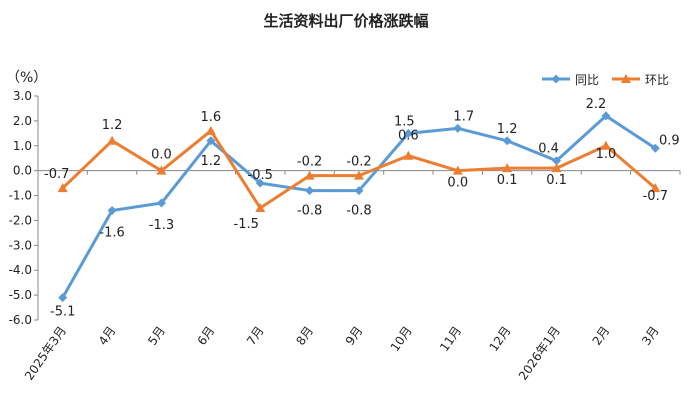 The width and height of the screenshot is (693, 400). Describe the element at coordinates (45, 353) in the screenshot. I see `x-tick-label: 2025年3月` at that location.